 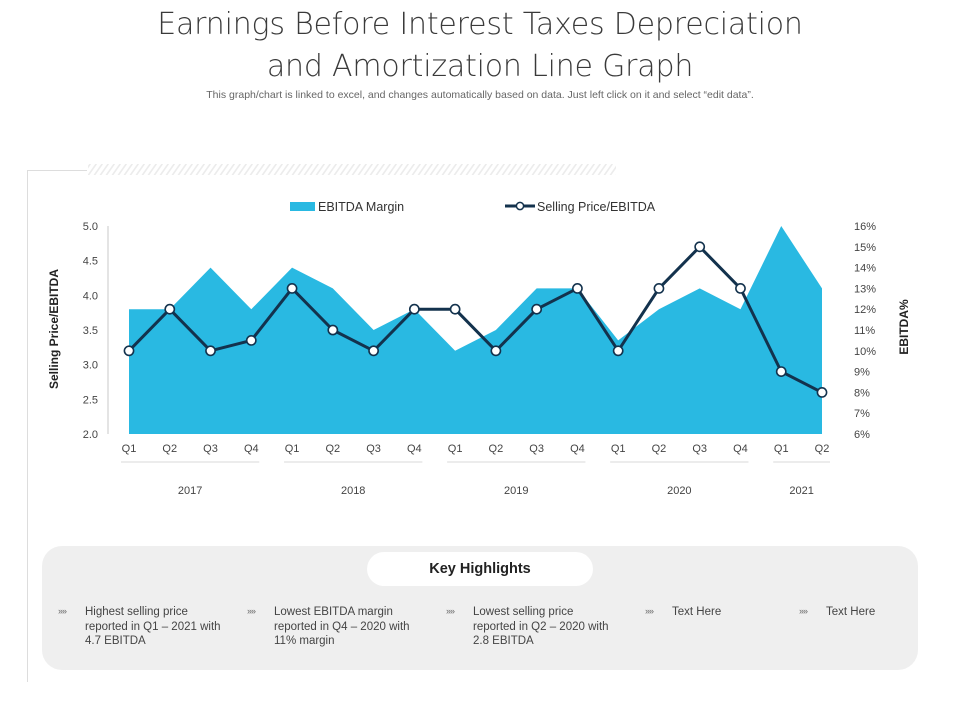 What do you see at coordinates (862, 393) in the screenshot?
I see `y2-tick-label: 8%` at bounding box center [862, 393].